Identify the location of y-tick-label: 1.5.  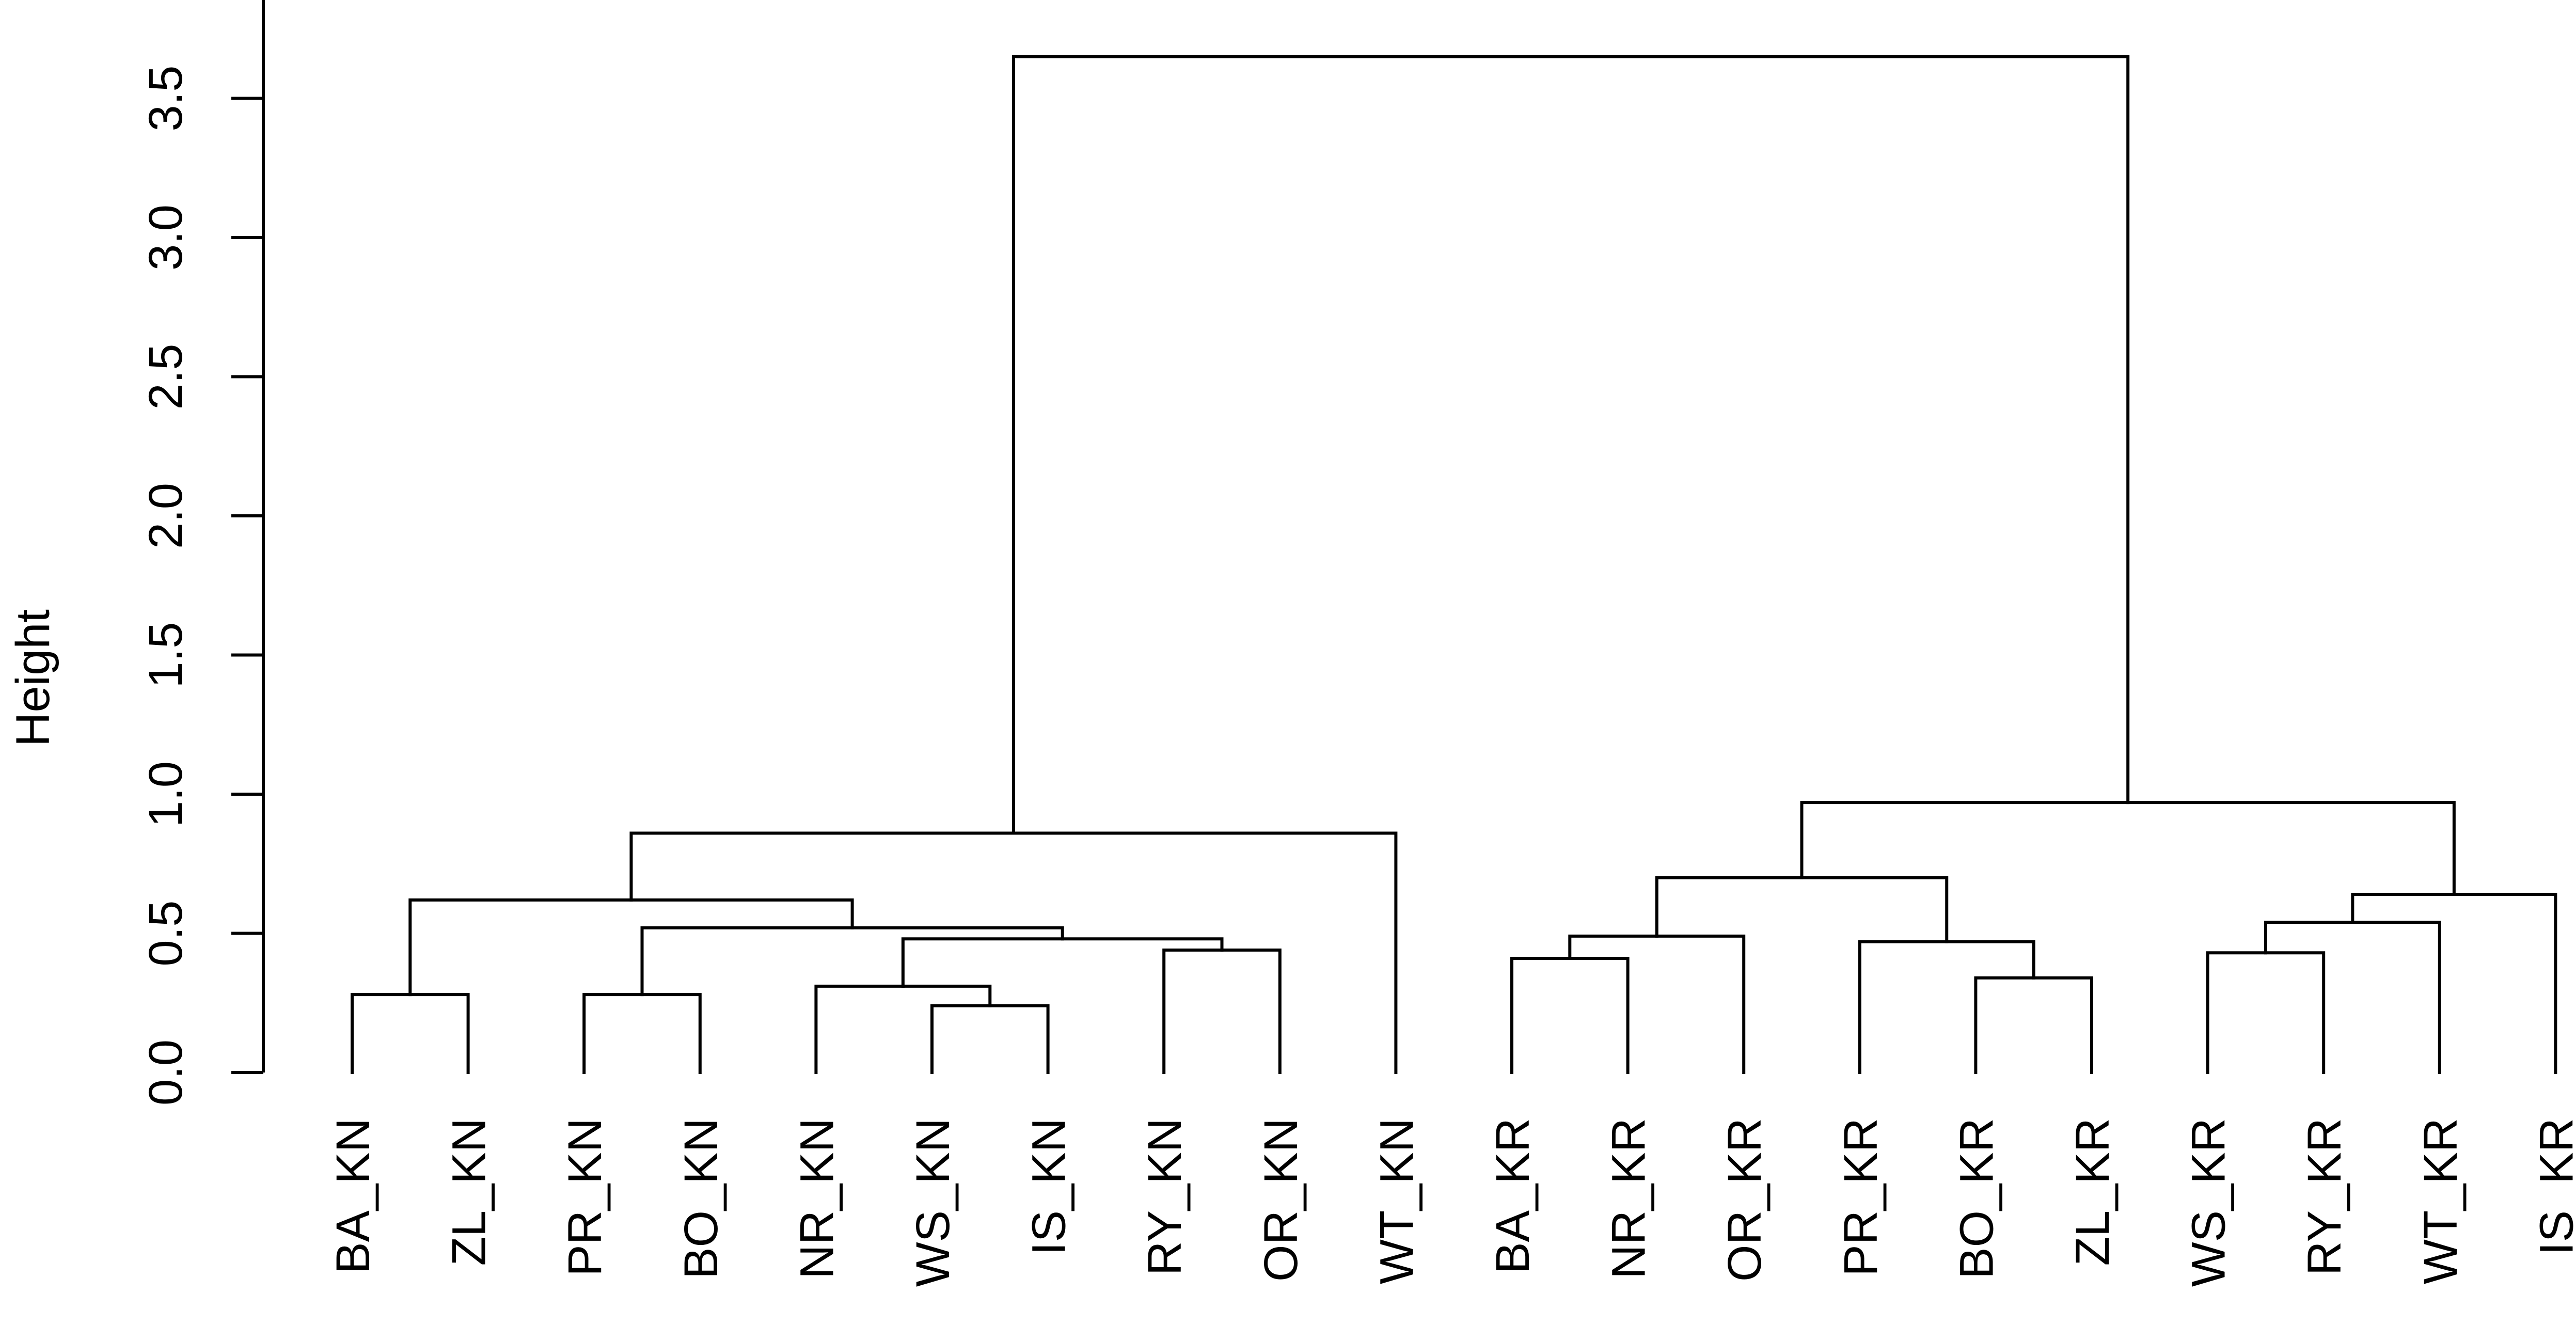
(165, 655).